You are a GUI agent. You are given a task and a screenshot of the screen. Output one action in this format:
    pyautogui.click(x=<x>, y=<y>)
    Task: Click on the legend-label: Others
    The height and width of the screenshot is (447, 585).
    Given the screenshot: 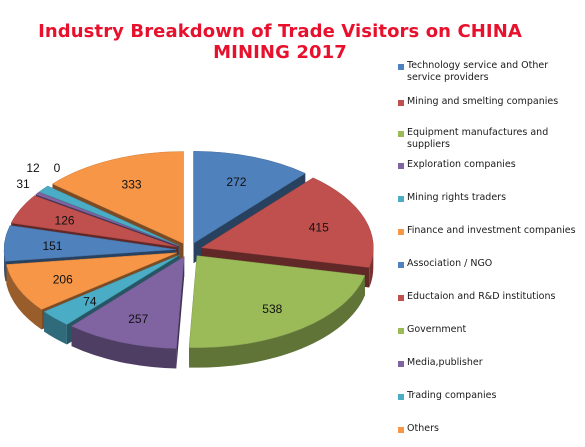 What is the action you would take?
    pyautogui.click(x=423, y=428)
    